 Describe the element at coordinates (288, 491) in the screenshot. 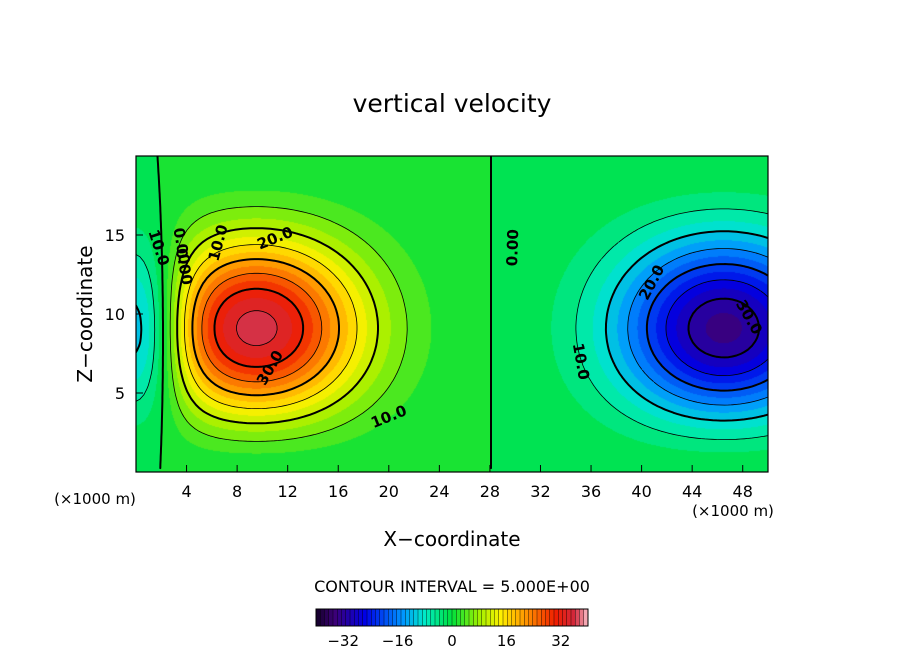

I see `x-tick-label: 12` at that location.